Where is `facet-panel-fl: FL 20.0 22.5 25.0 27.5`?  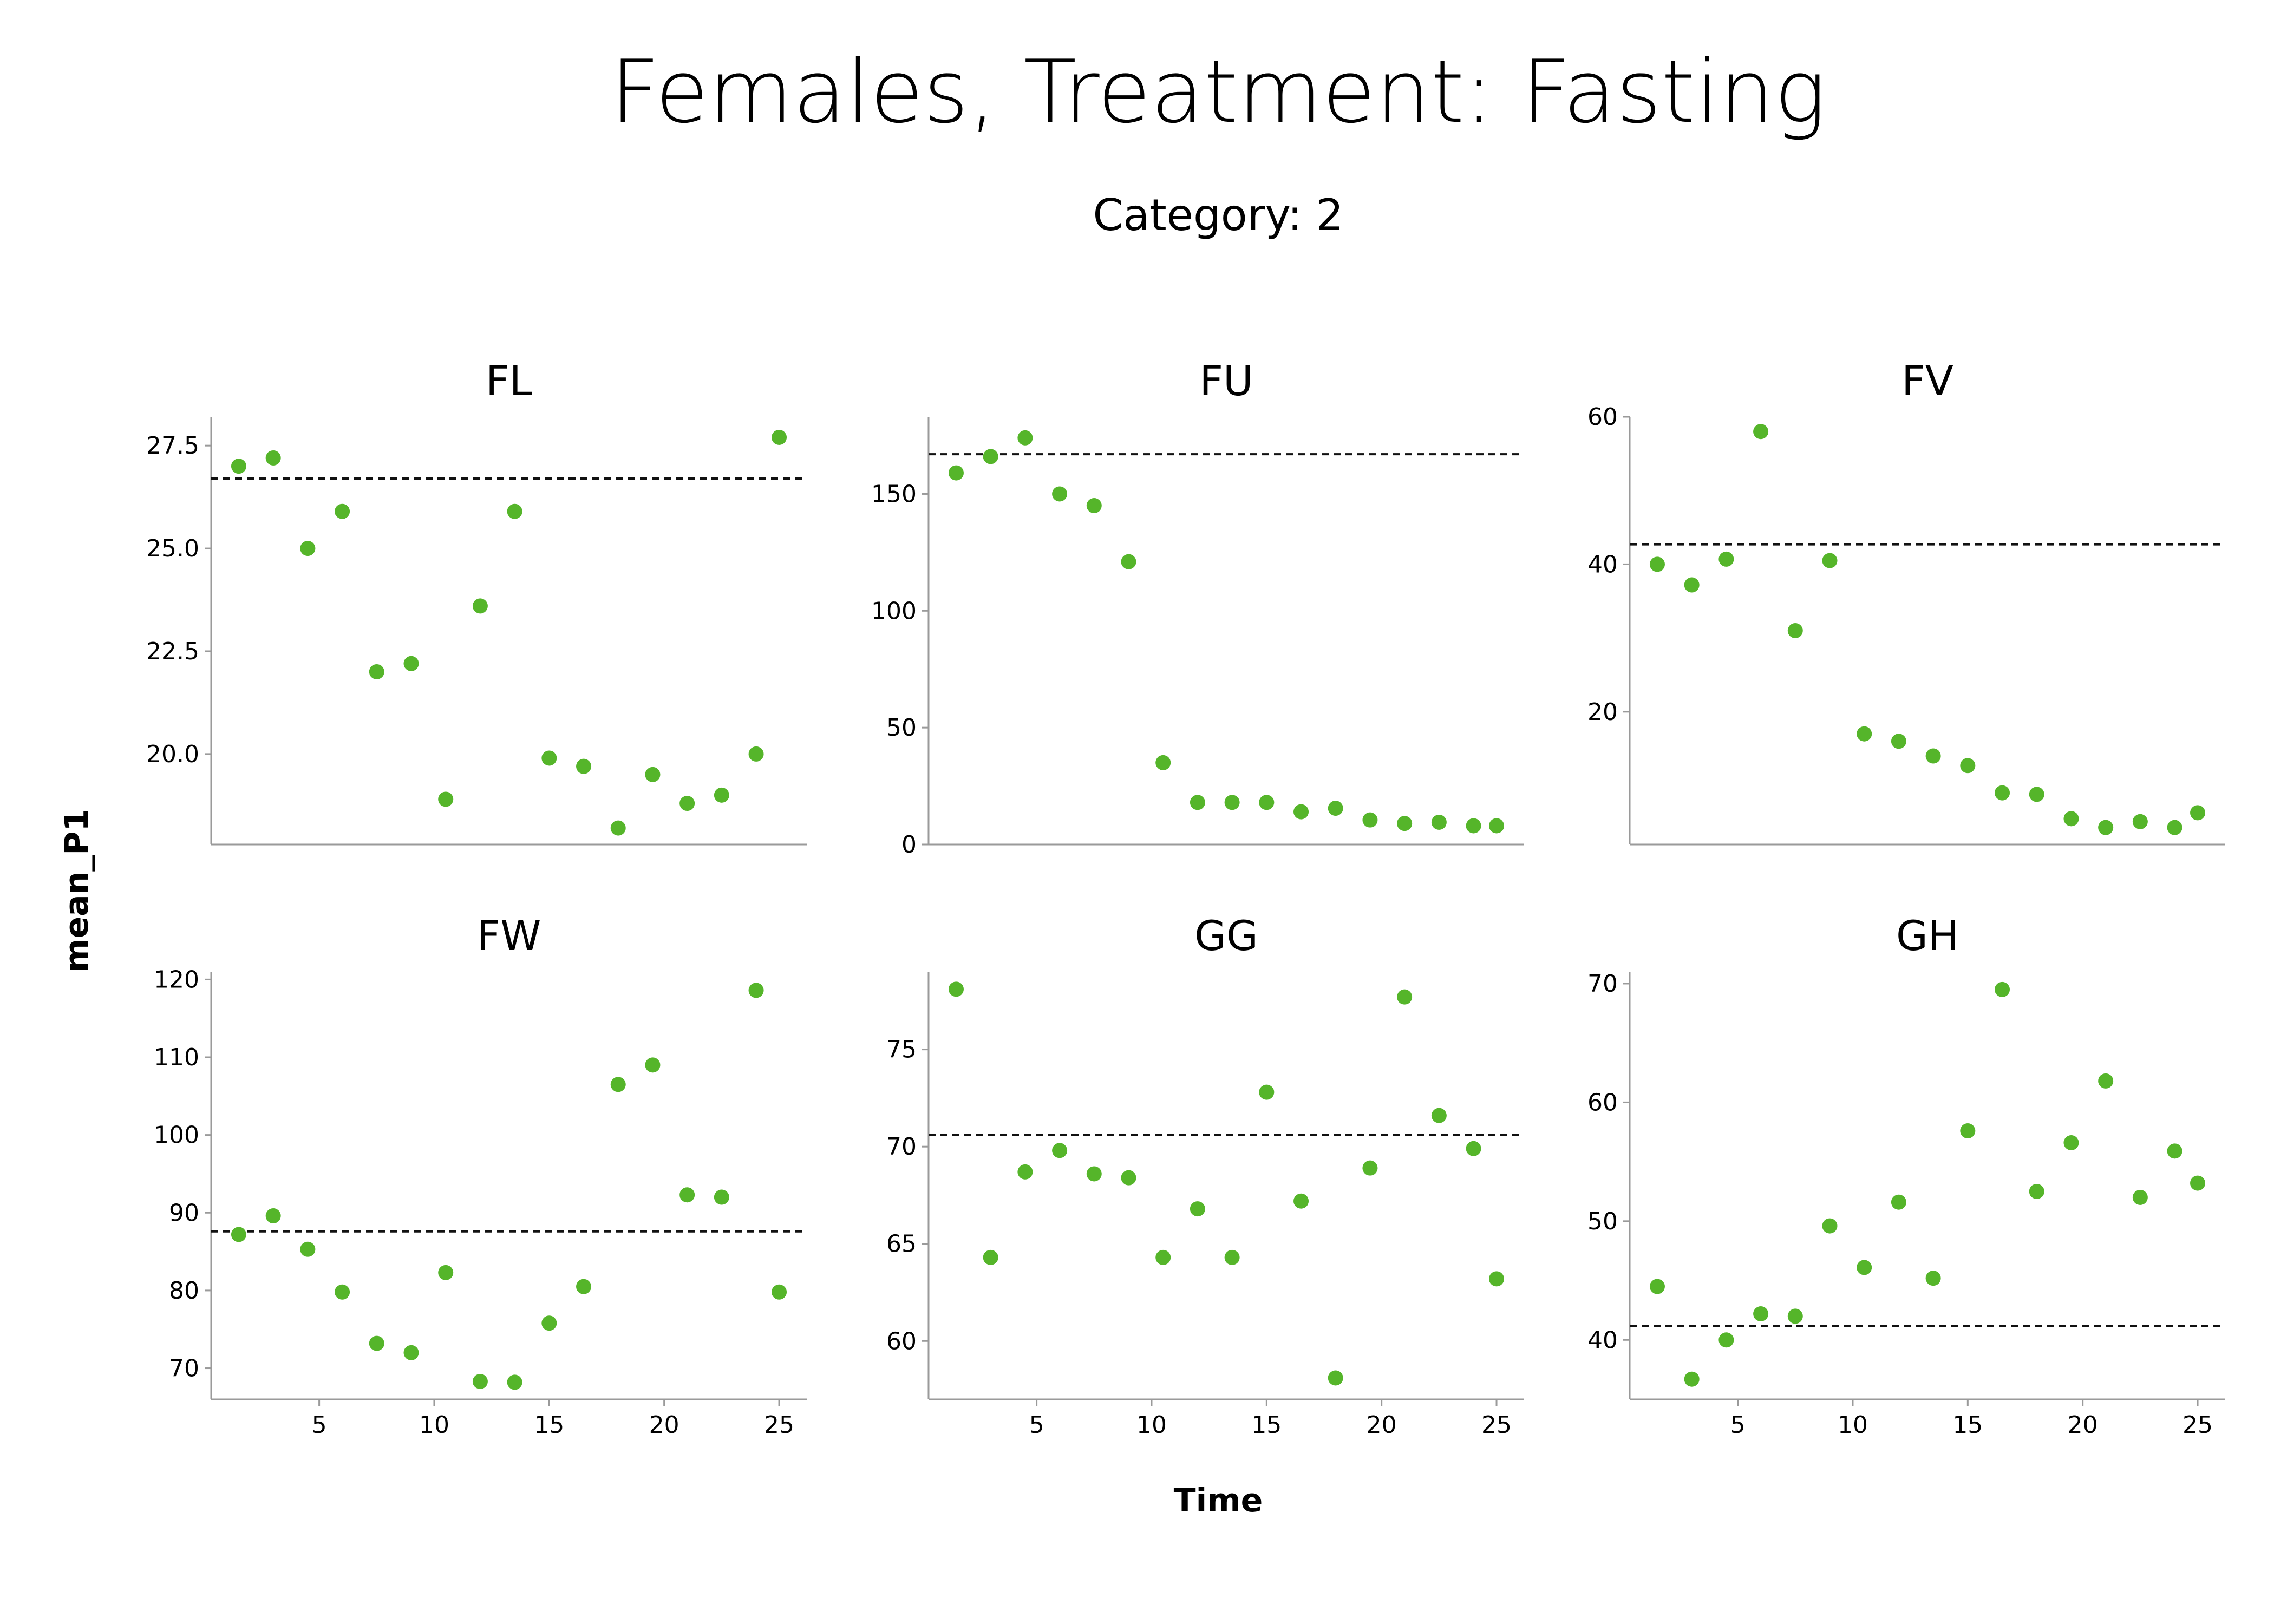 facet-panel-fl: FL 20.0 22.5 25.0 27.5 is located at coordinates (477, 601).